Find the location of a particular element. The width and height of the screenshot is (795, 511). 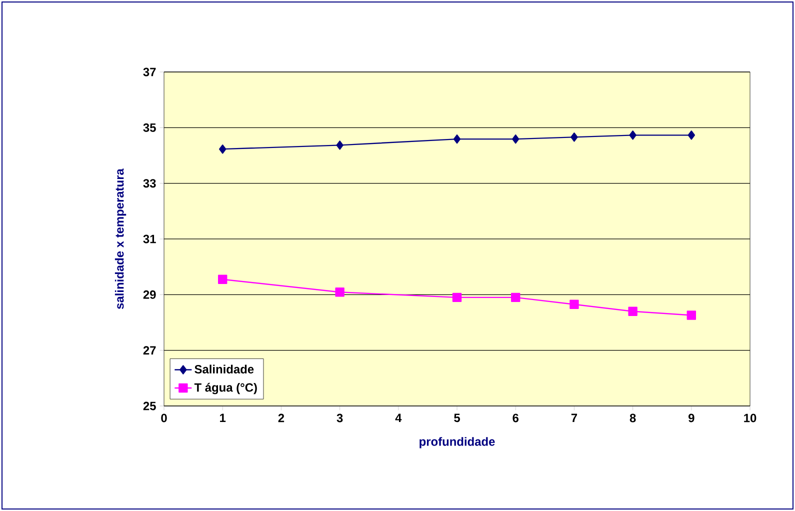

x-tick-label: 4 is located at coordinates (398, 418).